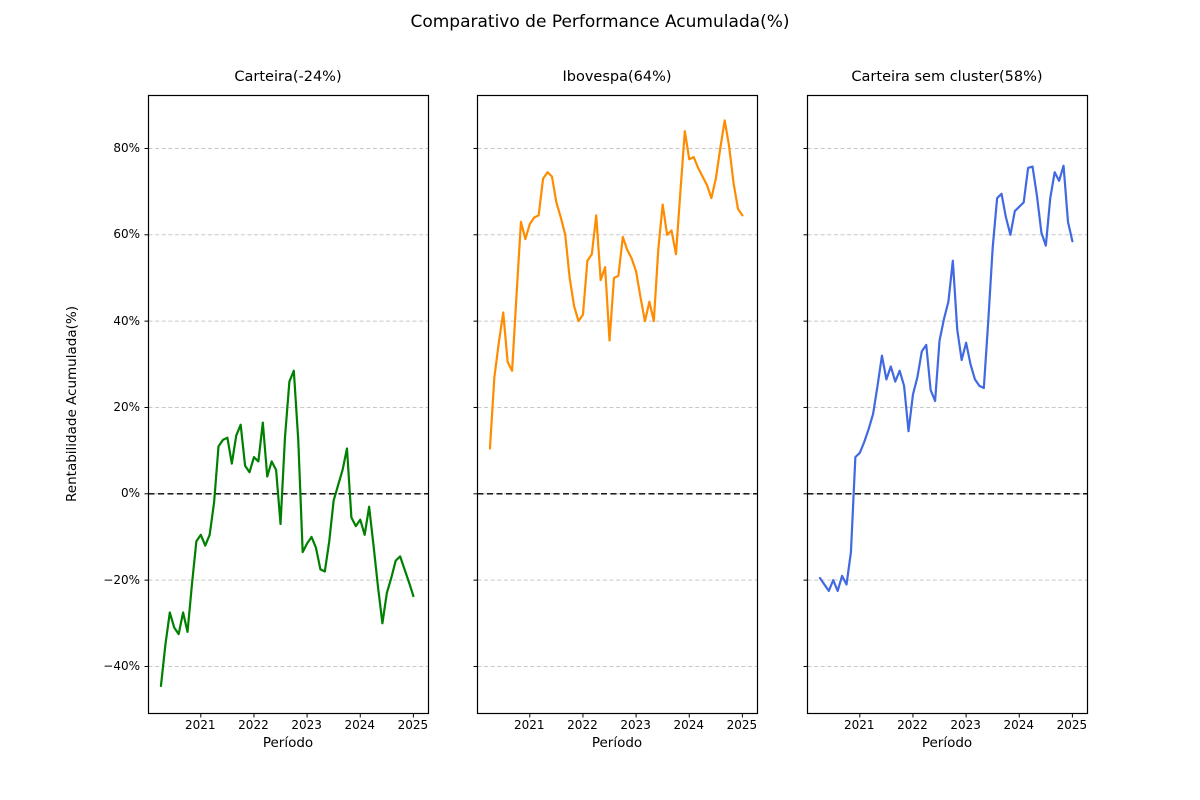 This screenshot has width=1200, height=800. Describe the element at coordinates (126, 320) in the screenshot. I see `y-tick-label: 40%` at that location.